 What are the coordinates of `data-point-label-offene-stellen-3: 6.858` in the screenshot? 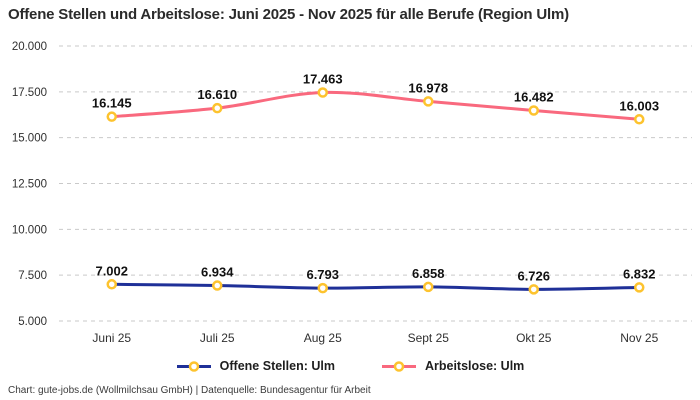 It's located at (428, 273).